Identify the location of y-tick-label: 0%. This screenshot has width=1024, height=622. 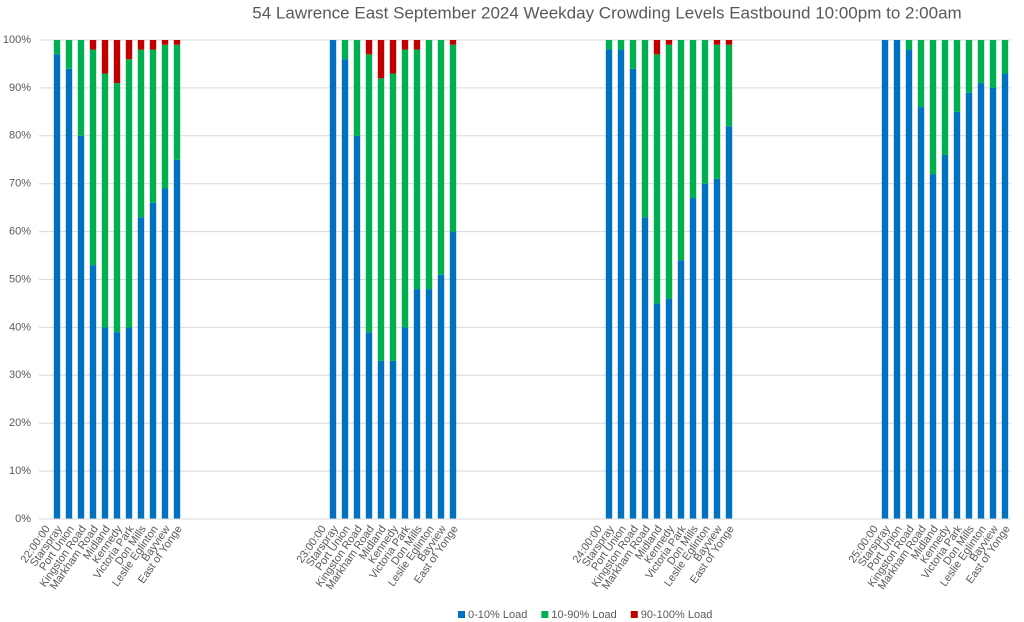
(23, 519).